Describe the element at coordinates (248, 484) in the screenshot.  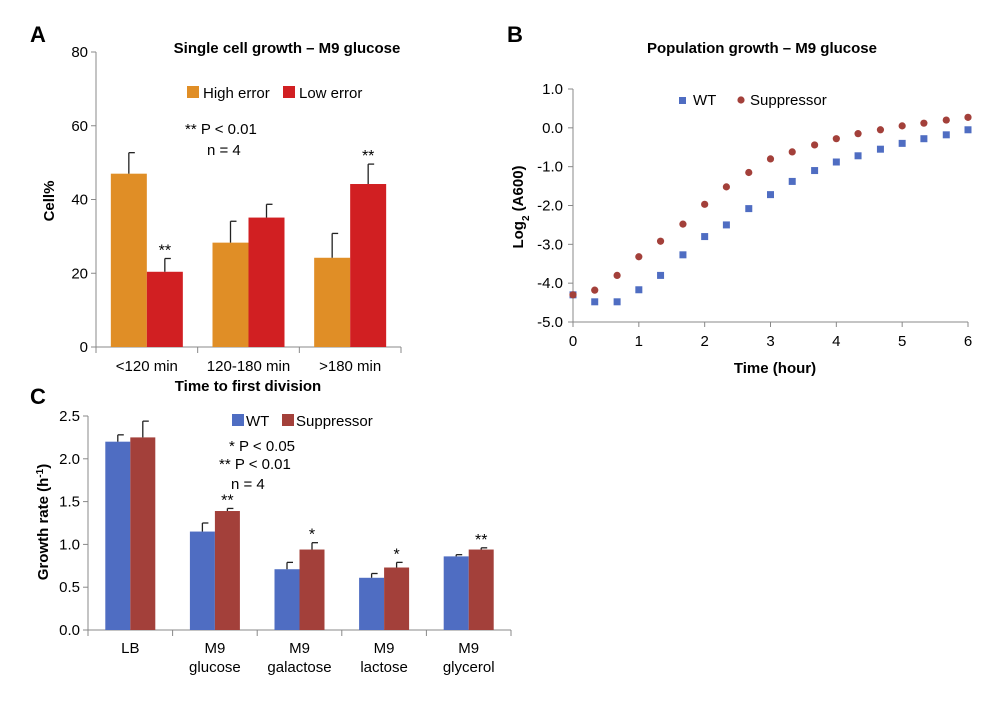
I see `chart-c-annotation-n: n = 4` at that location.